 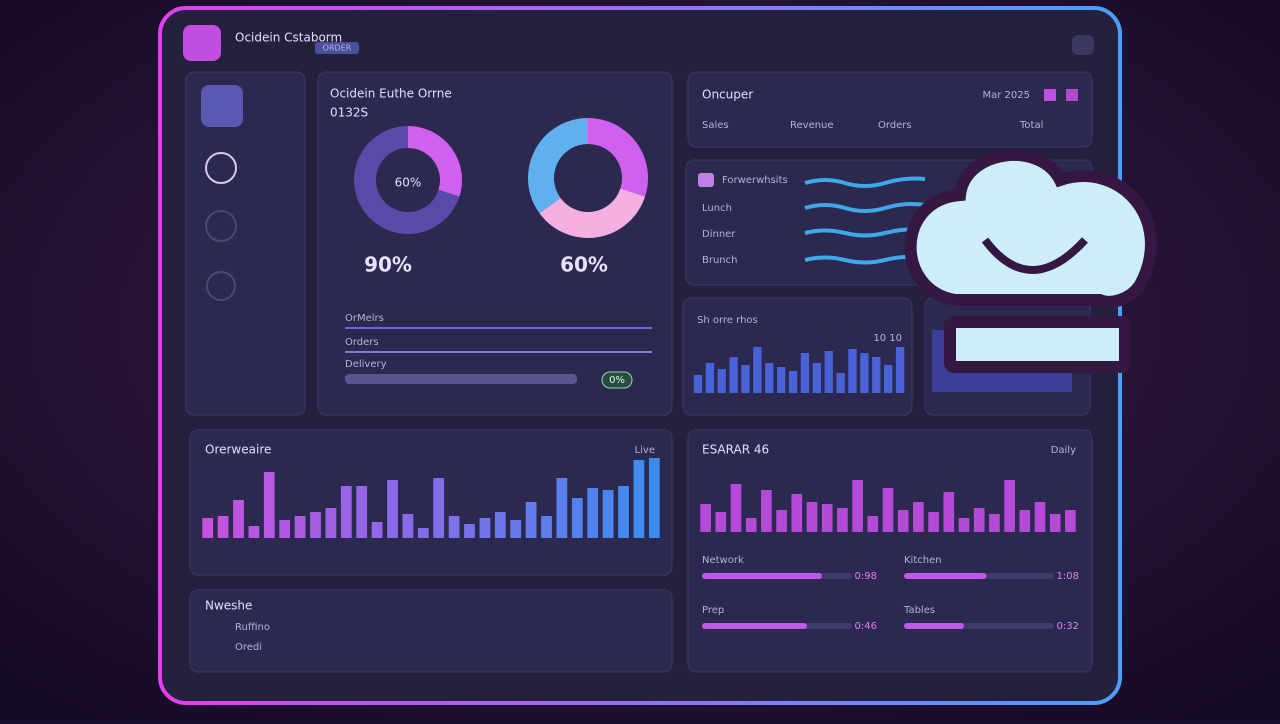 What do you see at coordinates (408, 183) in the screenshot?
I see `donut-center: 60%` at bounding box center [408, 183].